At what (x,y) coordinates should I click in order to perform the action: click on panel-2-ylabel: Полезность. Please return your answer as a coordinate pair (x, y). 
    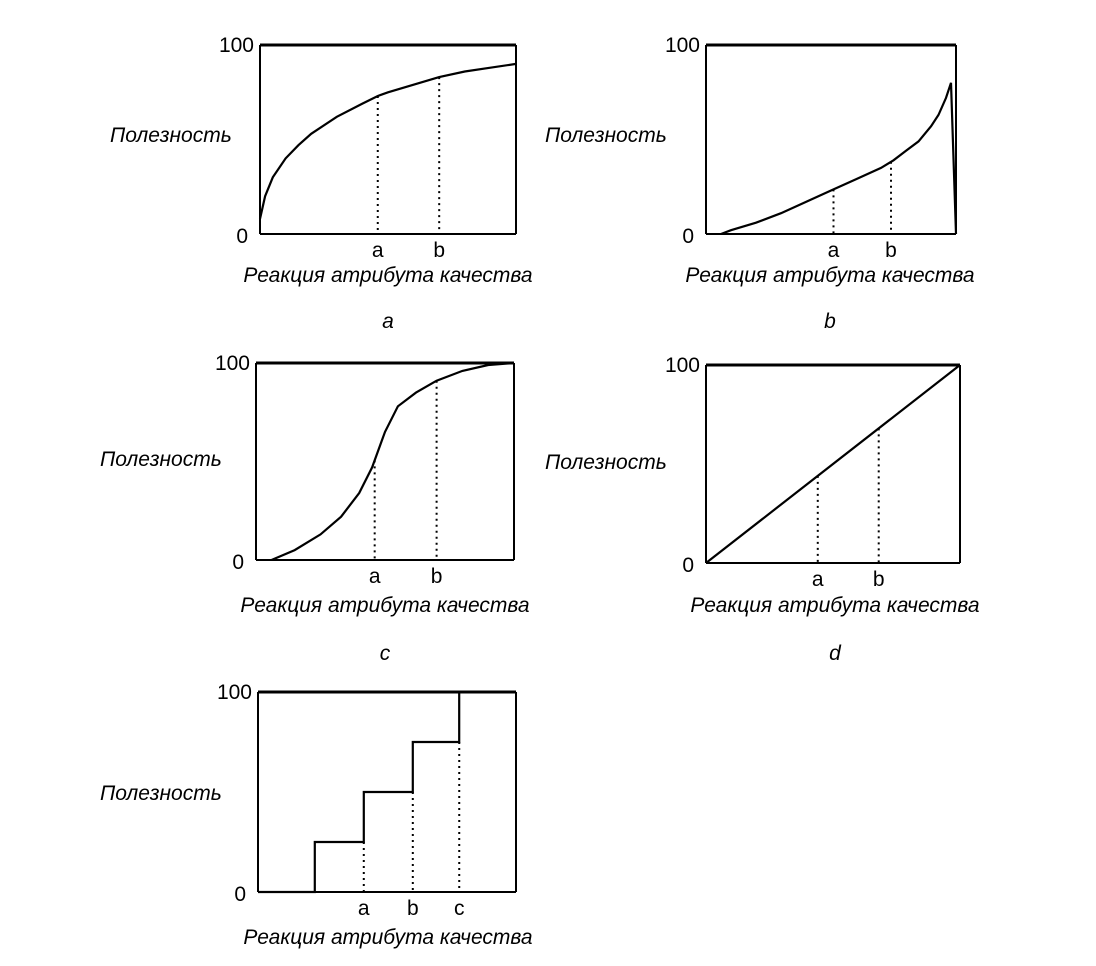
    Looking at the image, I should click on (606, 135).